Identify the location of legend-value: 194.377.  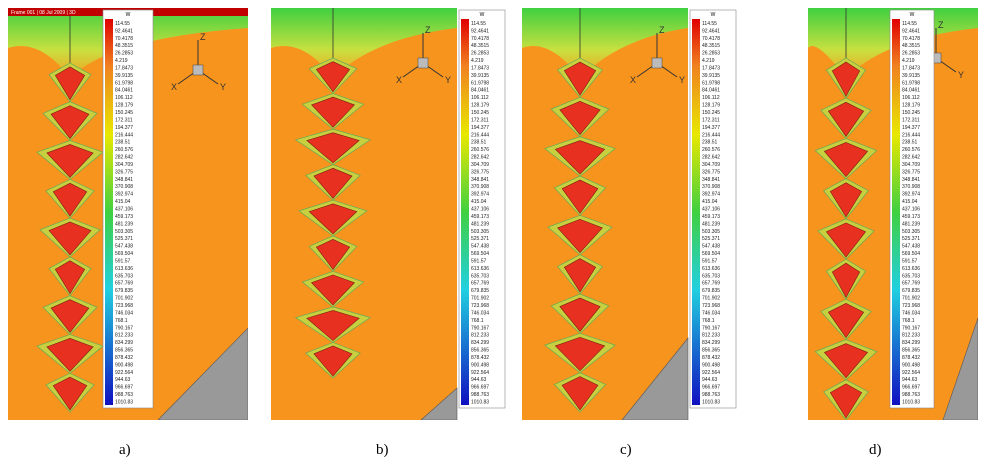
(124, 128).